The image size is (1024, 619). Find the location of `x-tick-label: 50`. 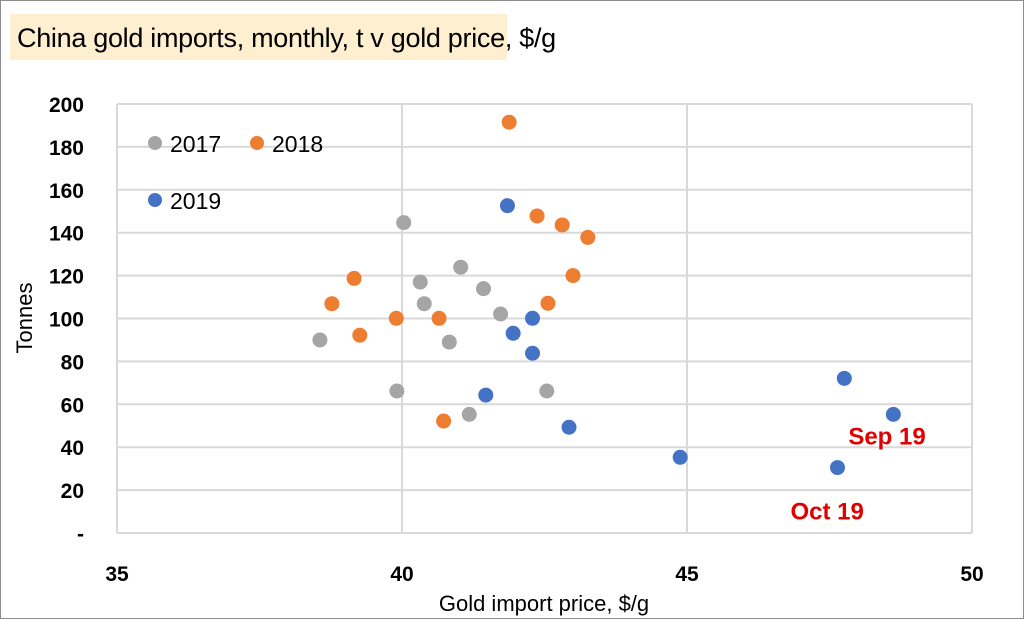

x-tick-label: 50 is located at coordinates (971, 574).